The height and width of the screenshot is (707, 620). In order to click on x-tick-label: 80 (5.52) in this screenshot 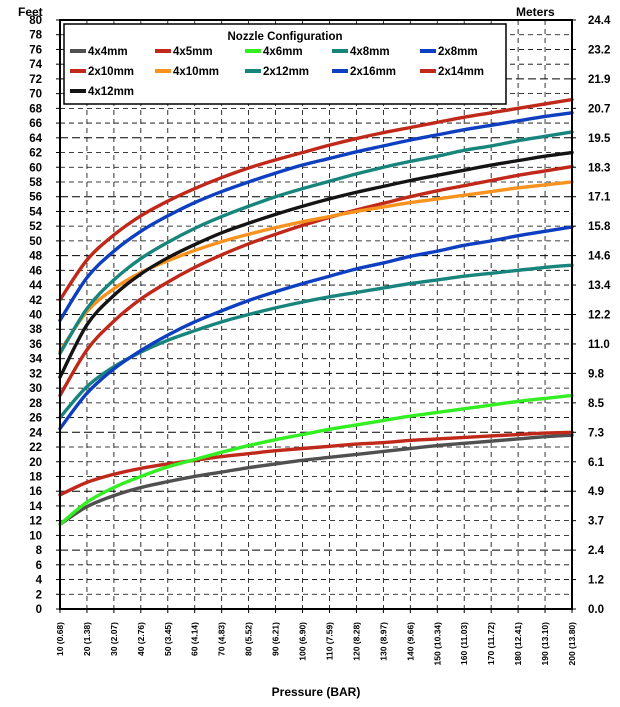, I will do `click(249, 639)`.